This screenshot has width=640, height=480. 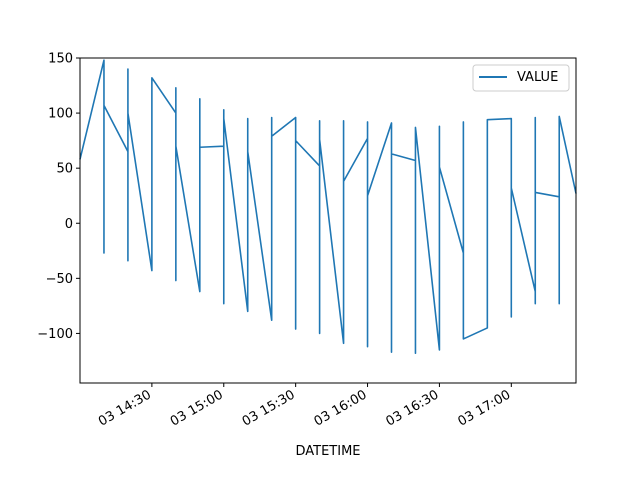 What do you see at coordinates (69, 224) in the screenshot?
I see `y-tick-label: 0` at bounding box center [69, 224].